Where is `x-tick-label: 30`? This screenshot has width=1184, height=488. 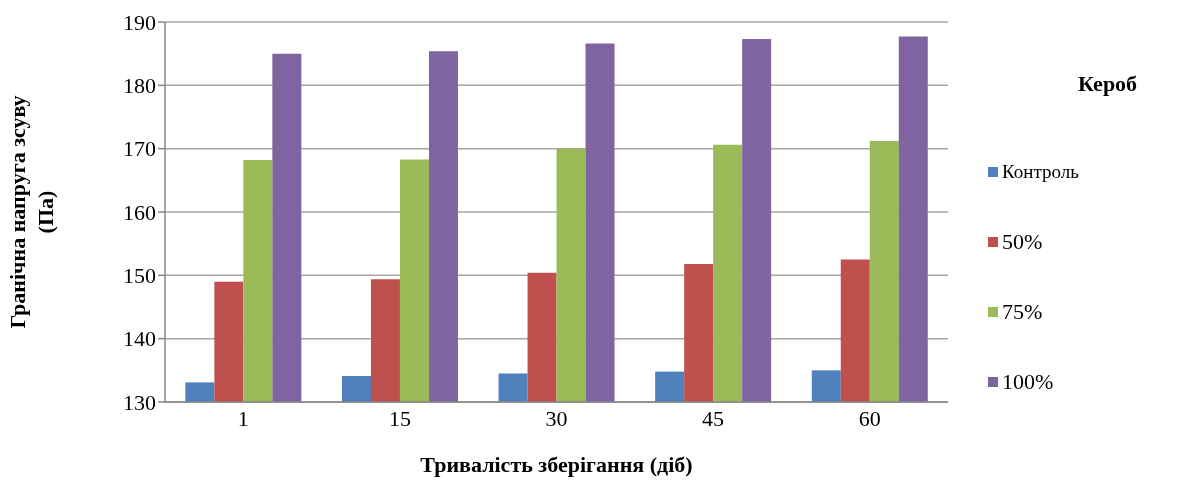 x-tick-label: 30 is located at coordinates (556, 418).